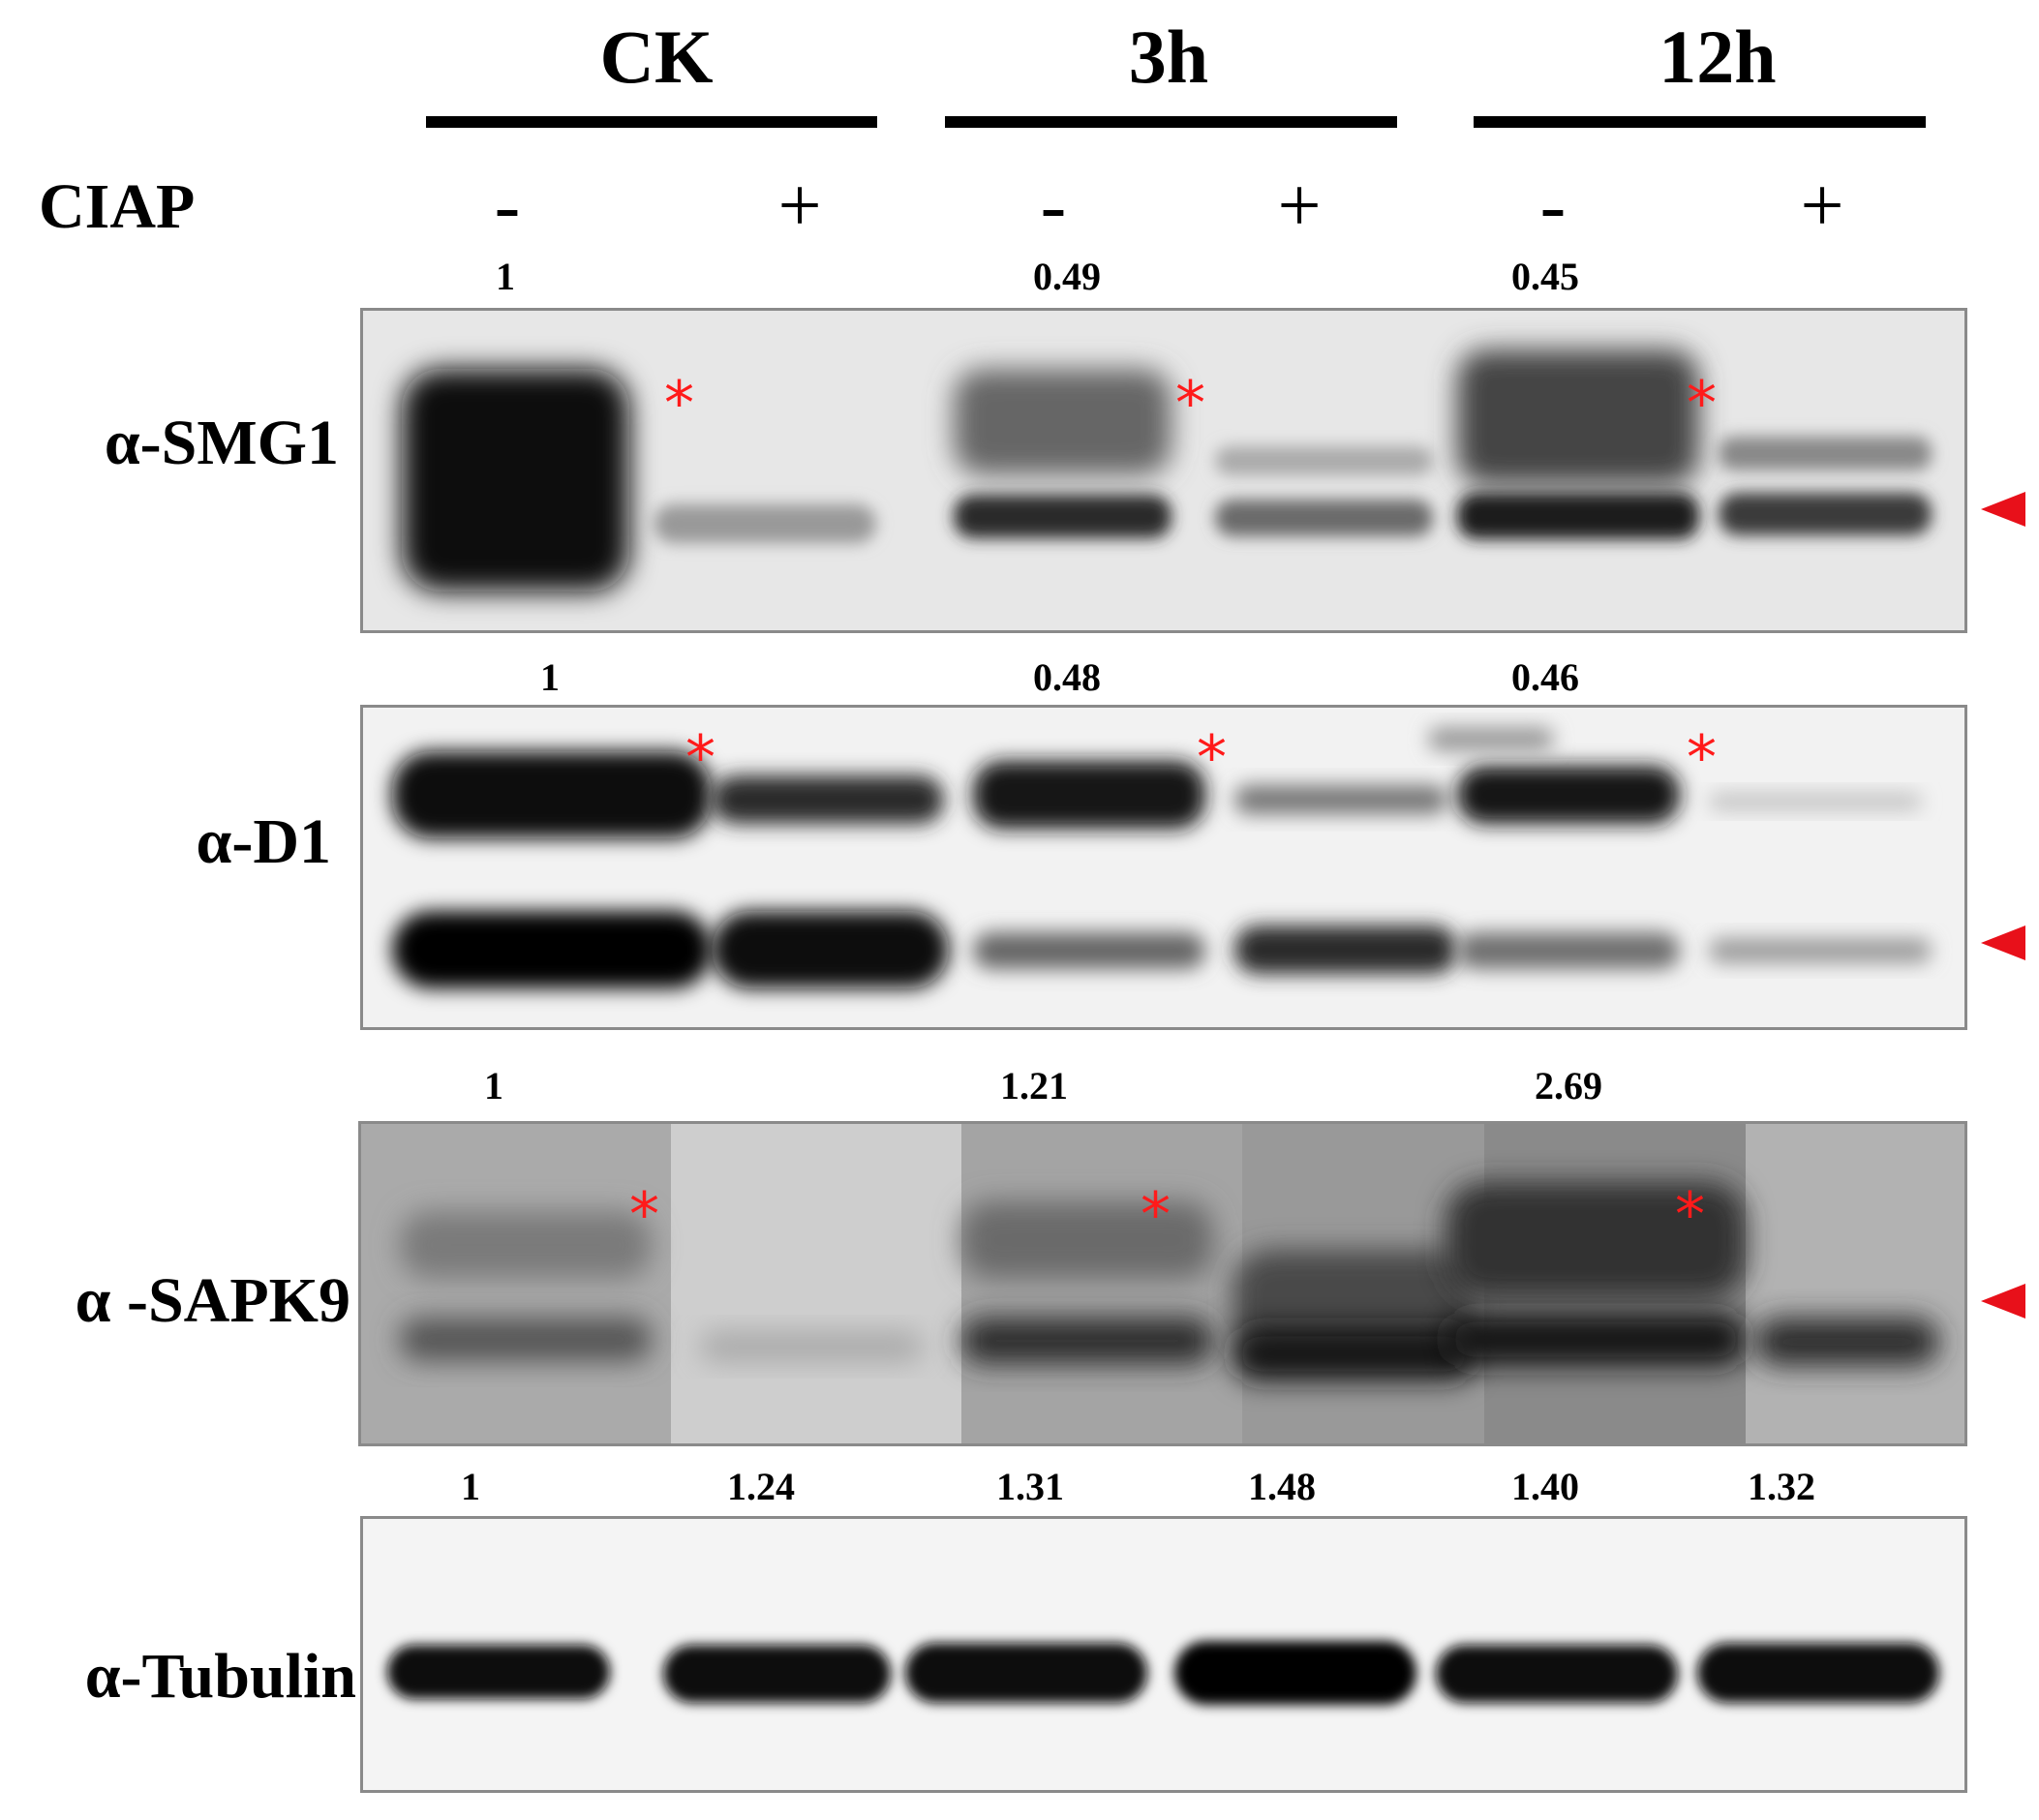  Describe the element at coordinates (1553, 207) in the screenshot. I see `ciap-sign-lane5: -` at that location.